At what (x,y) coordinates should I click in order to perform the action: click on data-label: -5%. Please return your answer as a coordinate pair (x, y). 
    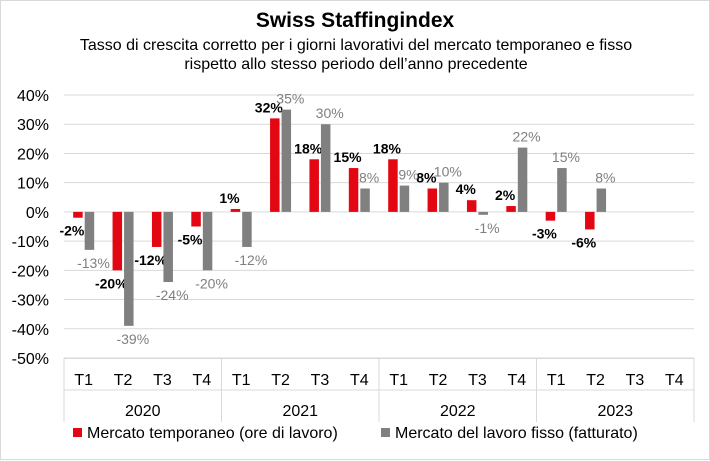
    Looking at the image, I should click on (190, 240).